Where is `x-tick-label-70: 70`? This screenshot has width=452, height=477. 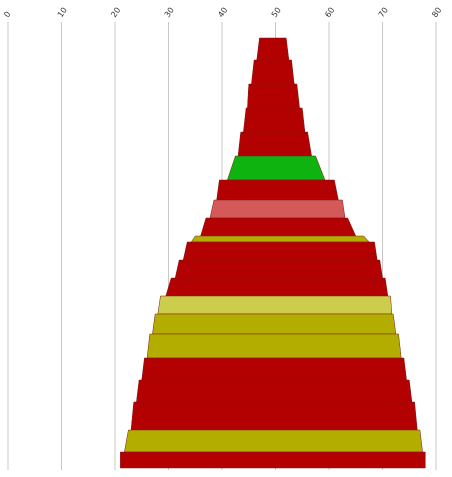
x-tick-label-70: 70 is located at coordinates (383, 13).